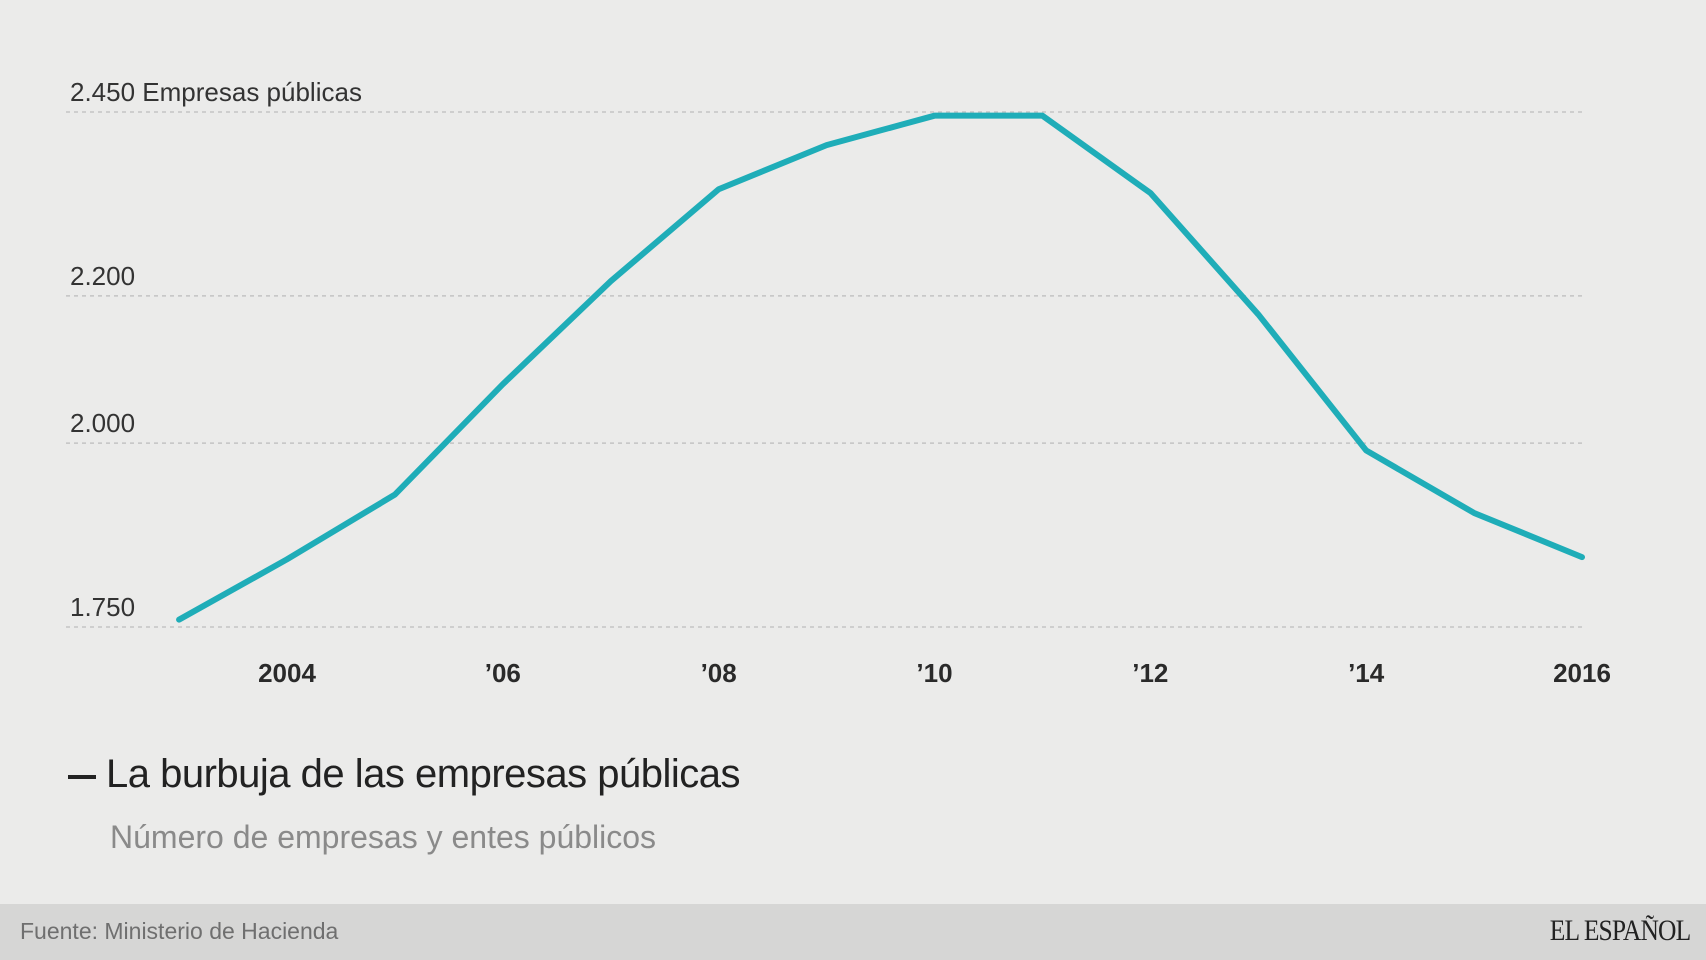 The image size is (1706, 960). Describe the element at coordinates (423, 774) in the screenshot. I see `chart-title: La burbuja de las empresas públicas` at that location.